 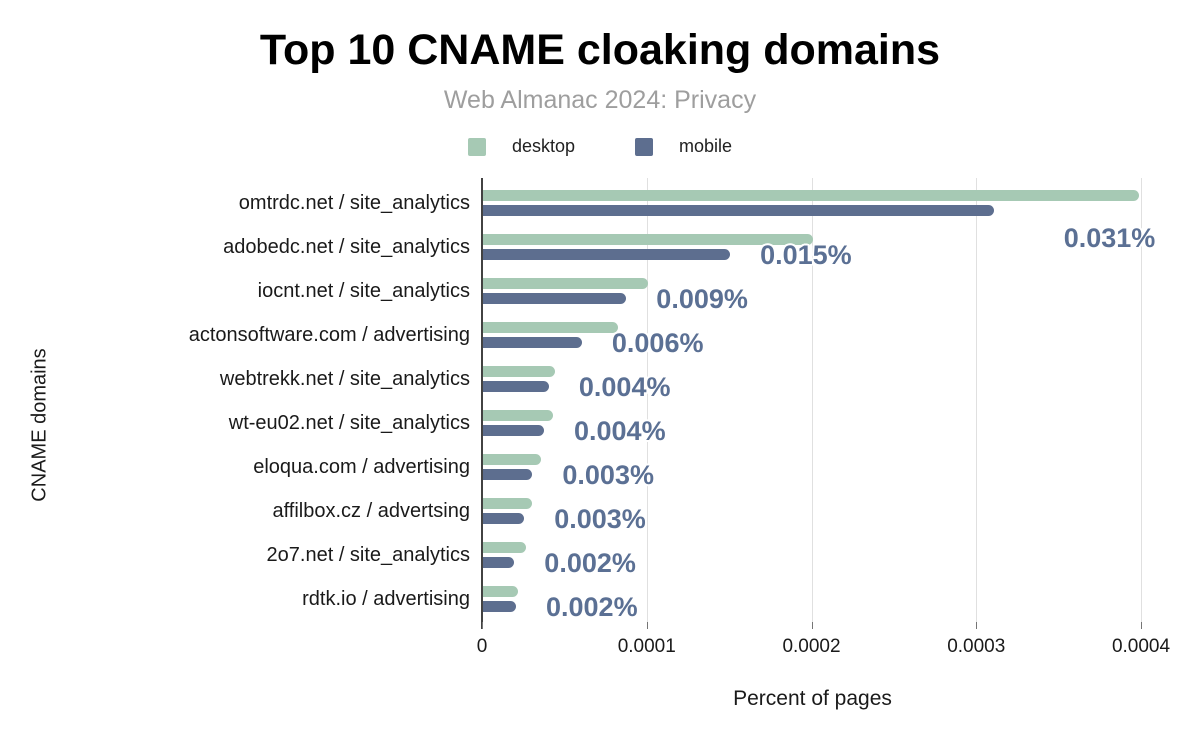 I want to click on legend-label-desktop: desktop, so click(x=543, y=146).